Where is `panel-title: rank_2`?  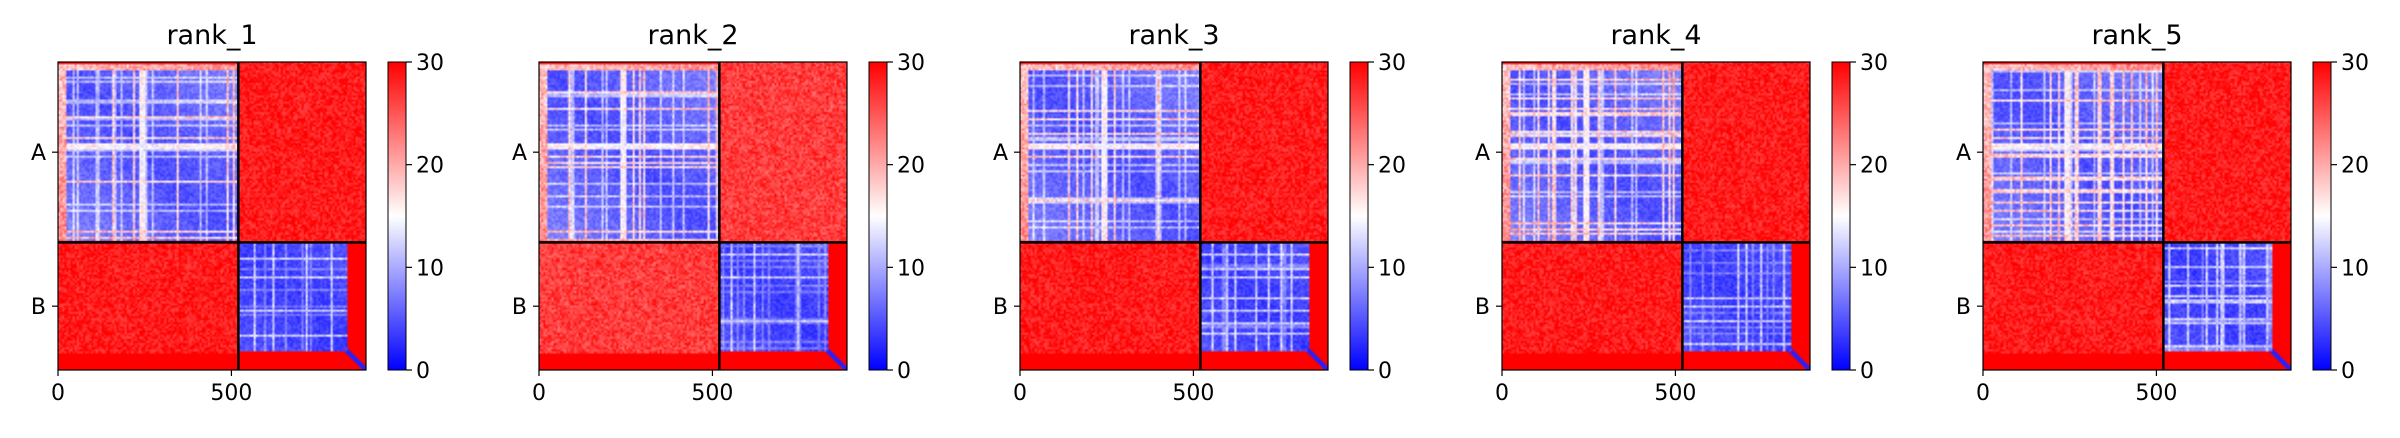
panel-title: rank_2 is located at coordinates (692, 35).